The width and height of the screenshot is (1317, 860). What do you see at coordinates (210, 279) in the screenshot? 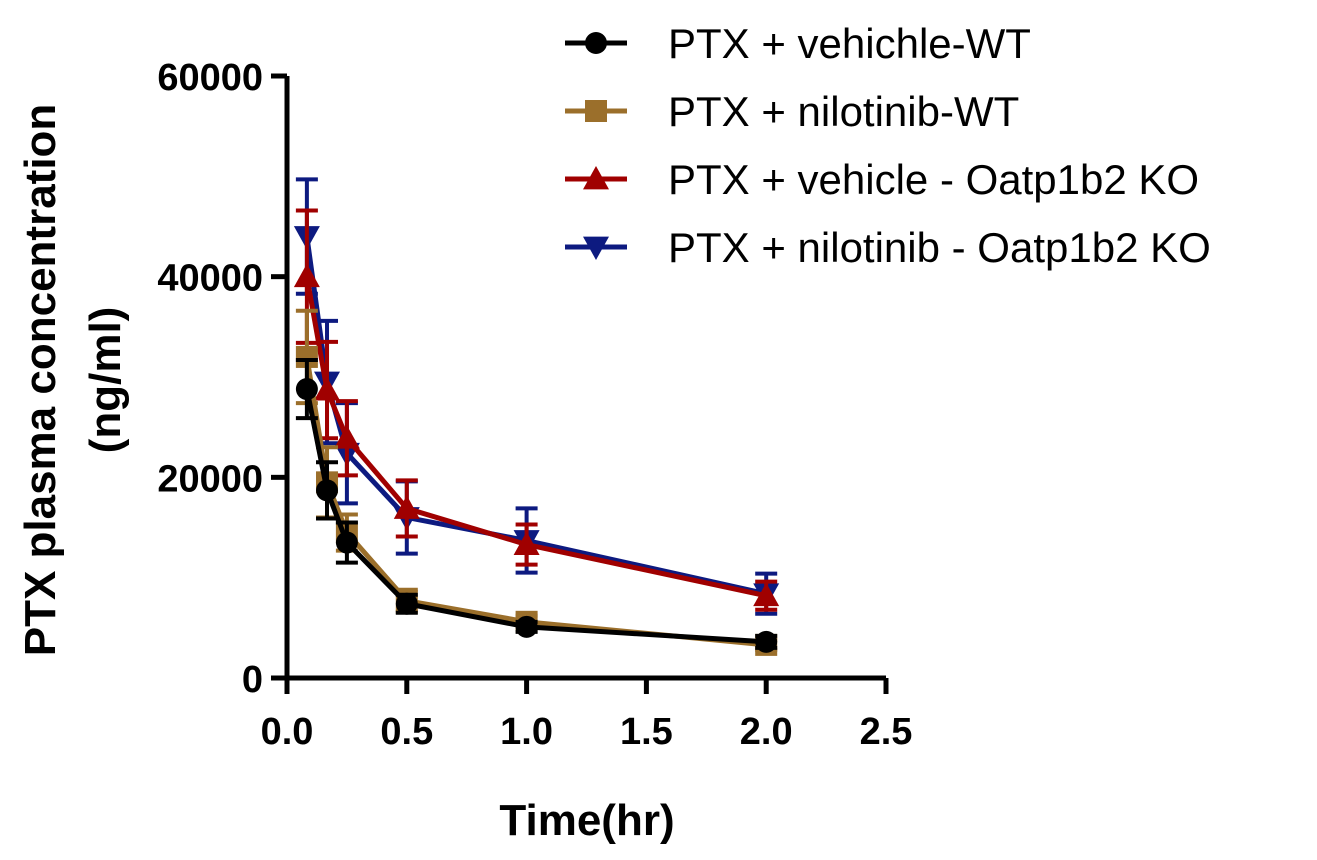
I see `y-tick-label: 40000` at bounding box center [210, 279].